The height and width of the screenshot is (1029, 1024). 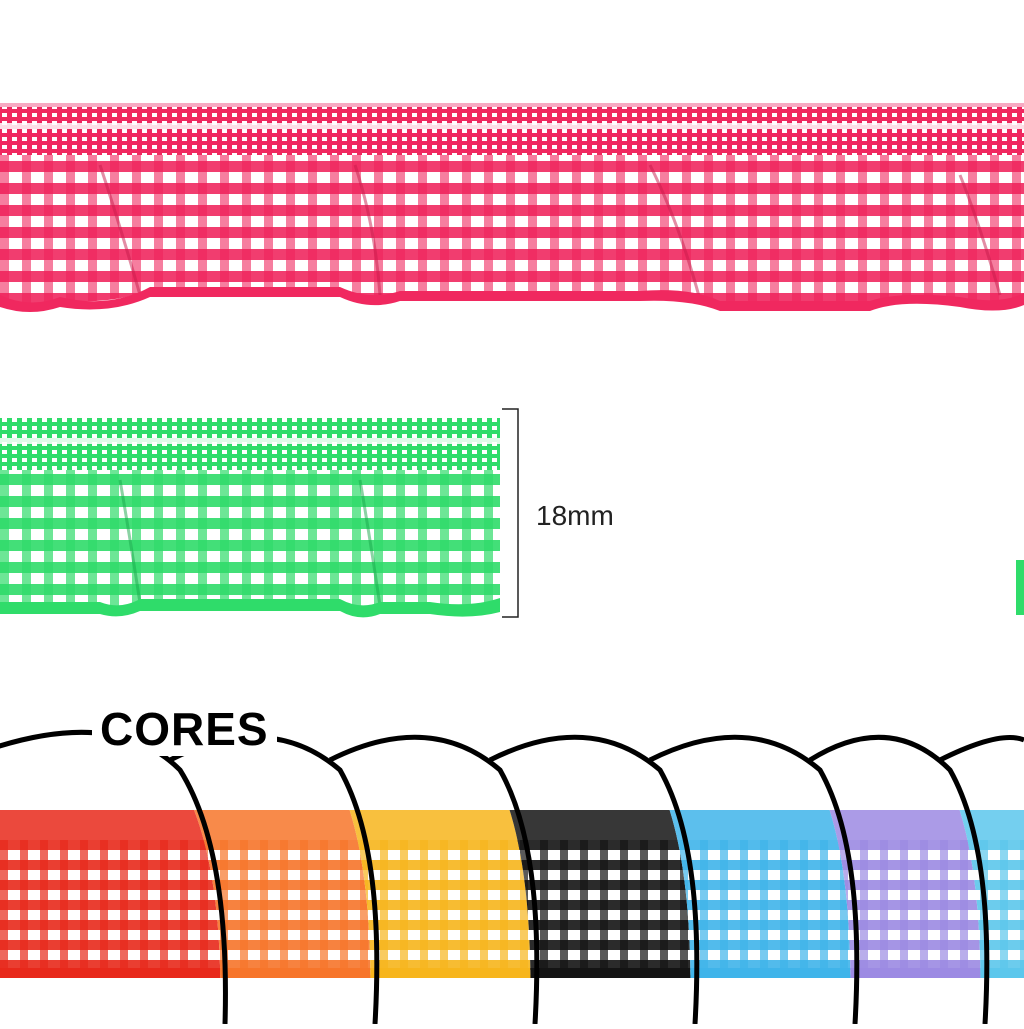 I want to click on measurement-label: 18mm, so click(x=575, y=515).